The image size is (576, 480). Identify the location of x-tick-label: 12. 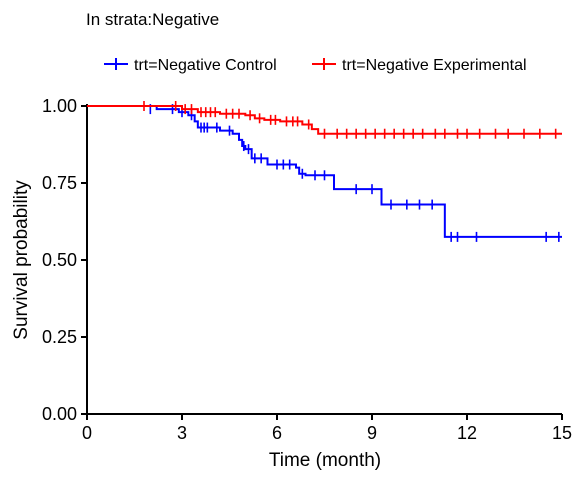
(467, 433).